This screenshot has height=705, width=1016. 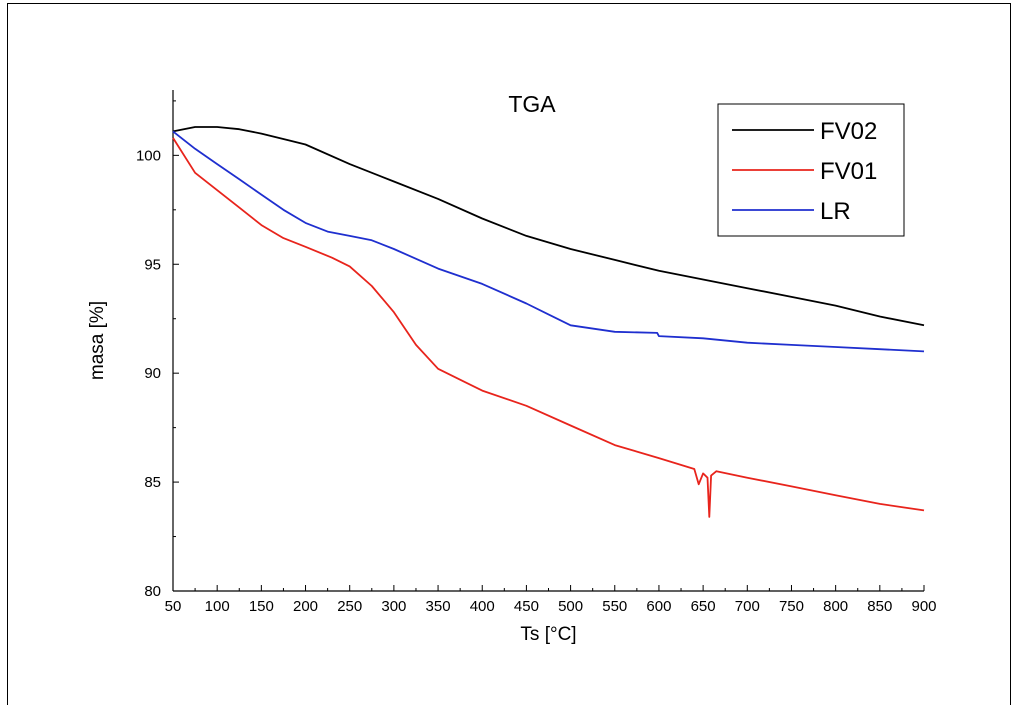 I want to click on x-tick-label: 600, so click(x=658, y=606).